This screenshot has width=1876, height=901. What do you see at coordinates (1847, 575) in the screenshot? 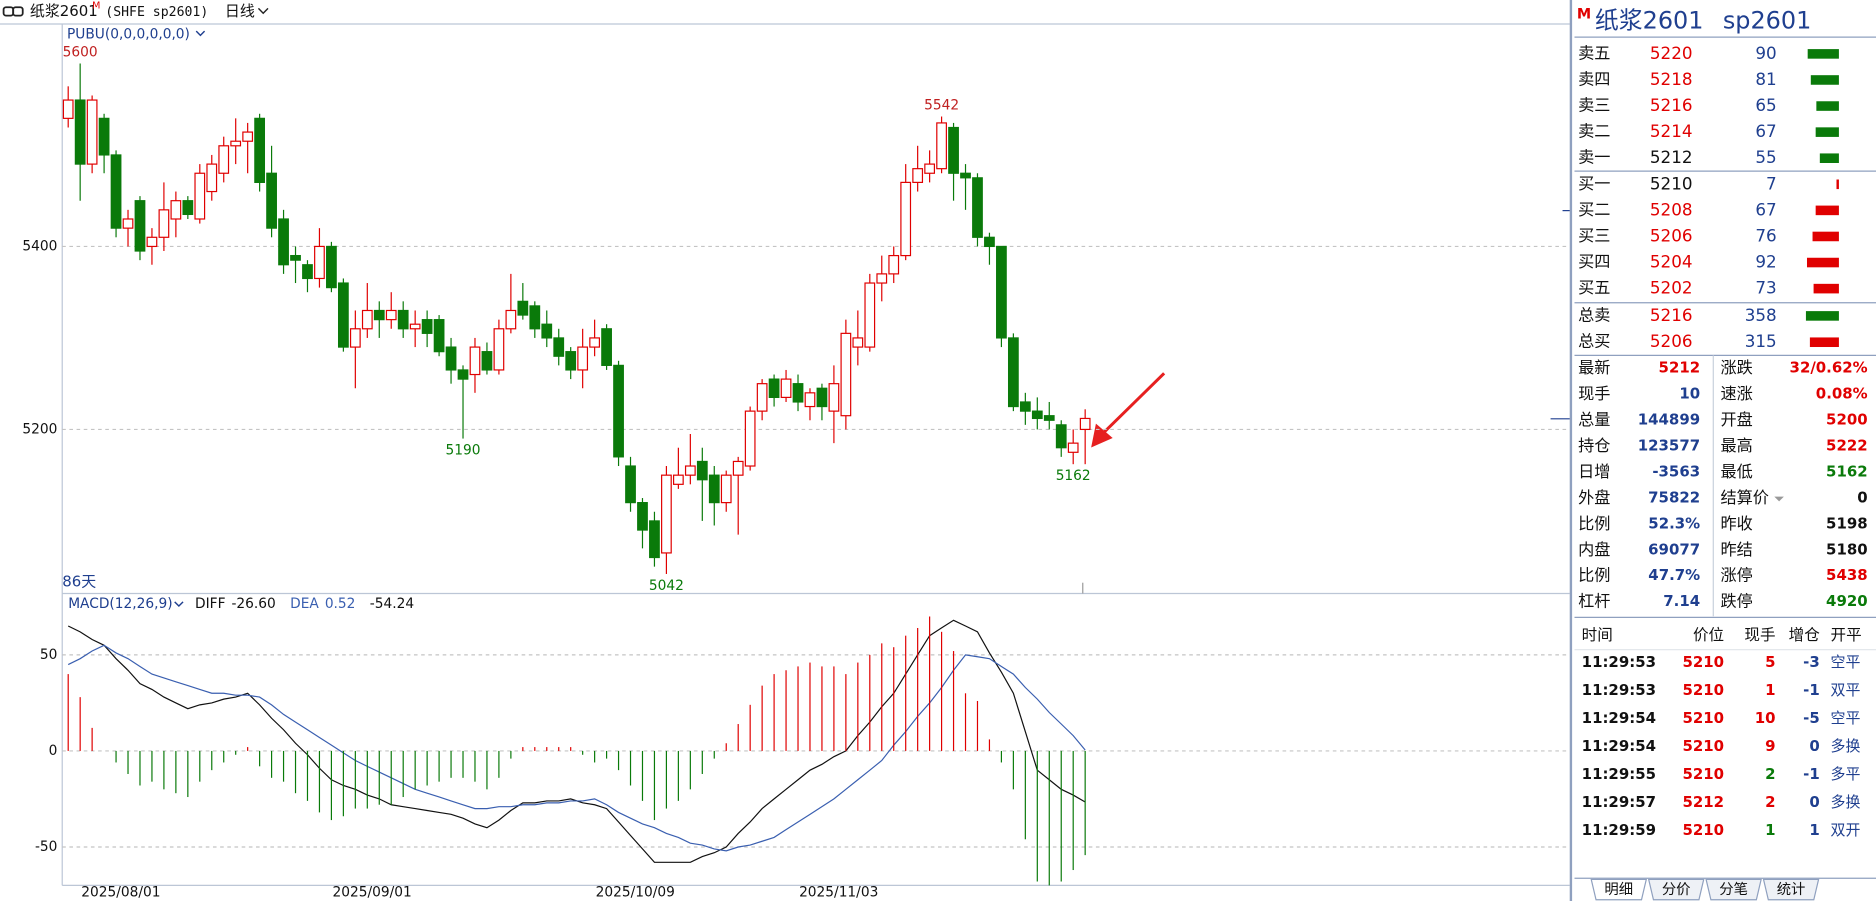
I see `stat-value: 5438` at bounding box center [1847, 575].